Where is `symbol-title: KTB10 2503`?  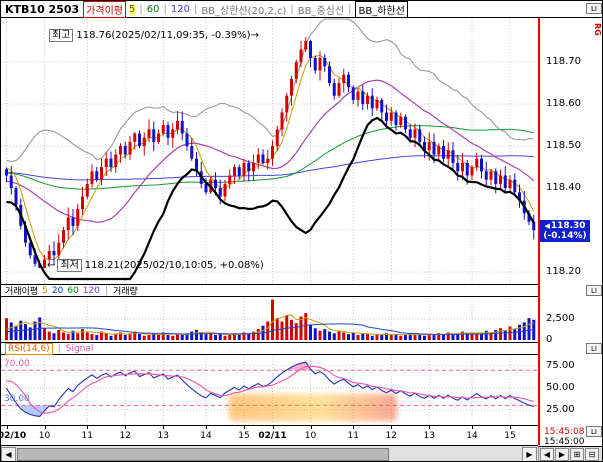
symbol-title: KTB10 2503 is located at coordinates (42, 9).